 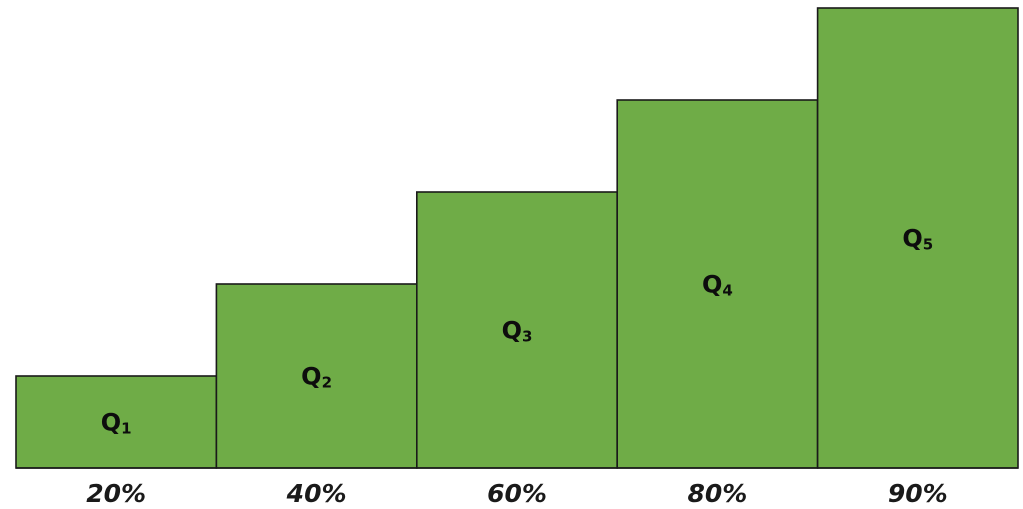 I want to click on bar-label-2: Q2, so click(x=316, y=376).